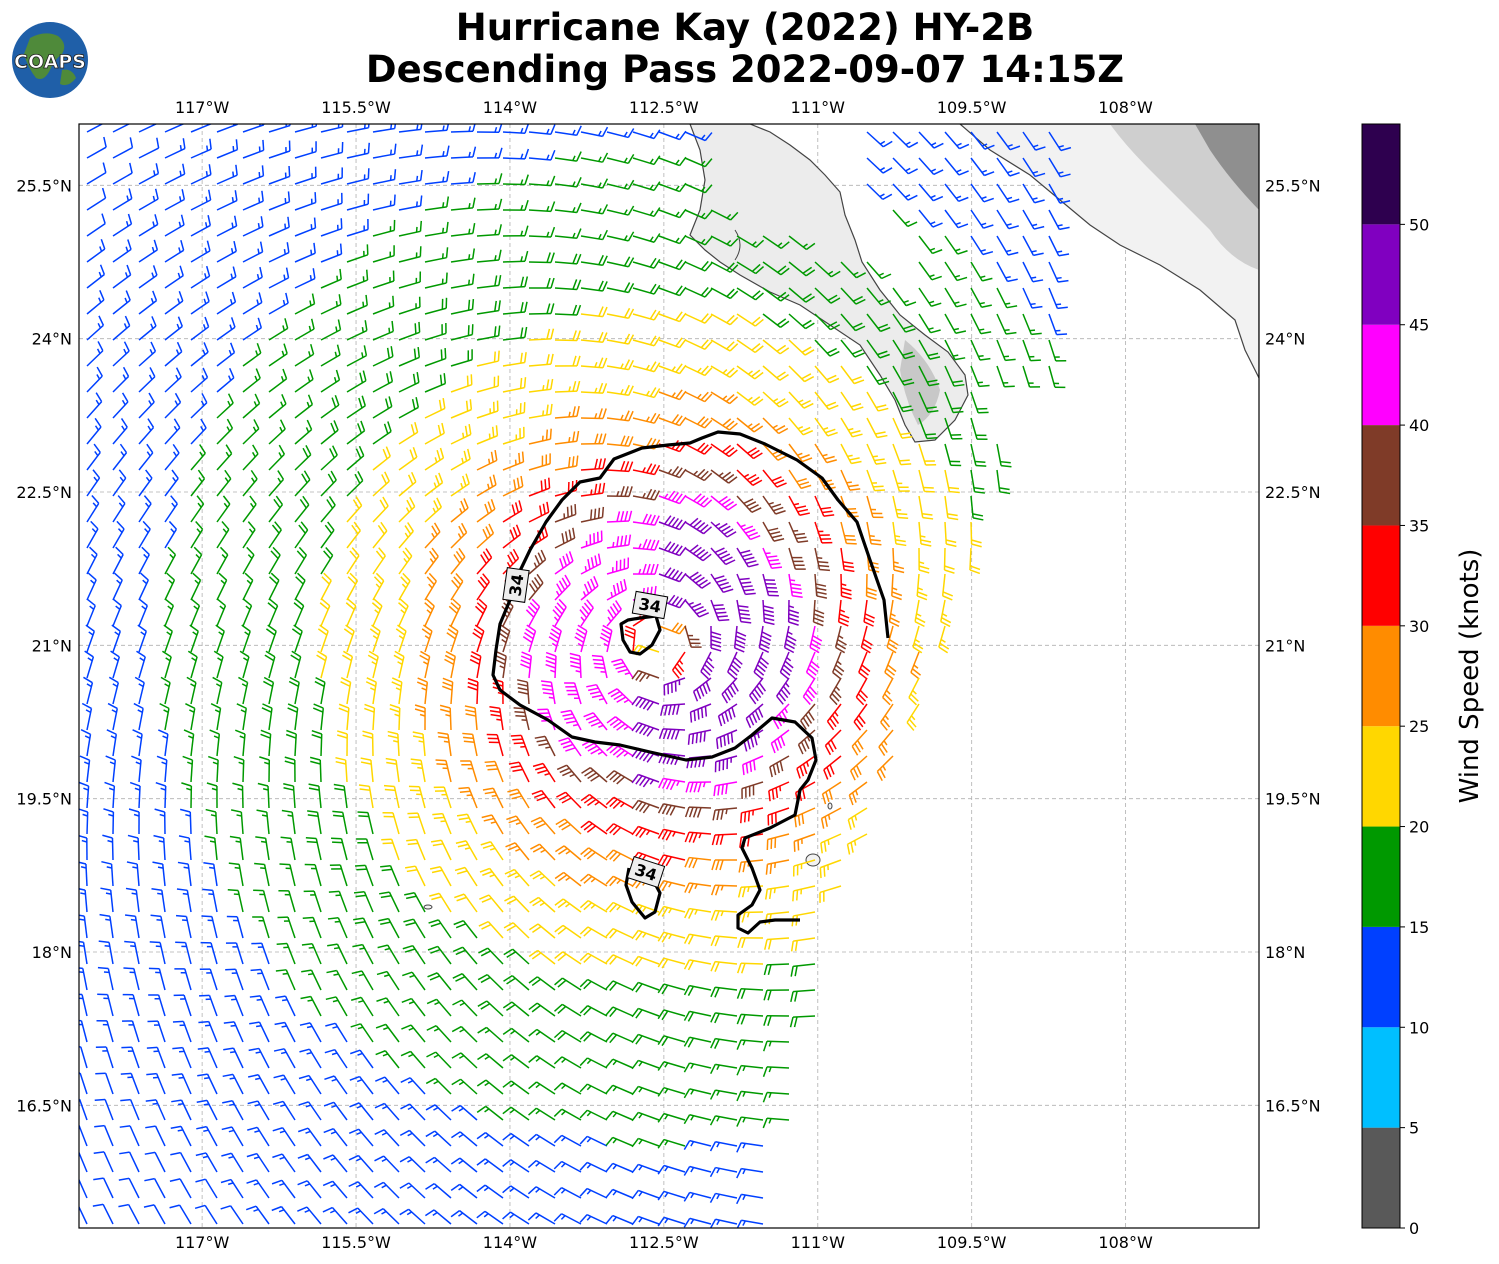  Describe the element at coordinates (818, 1242) in the screenshot. I see `lon-tick-label: 111°W` at that location.